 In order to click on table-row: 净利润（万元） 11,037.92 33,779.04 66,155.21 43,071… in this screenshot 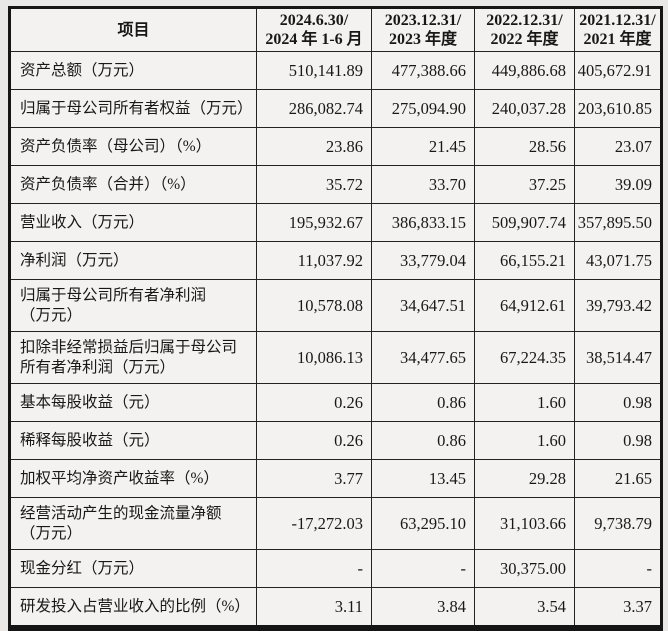, I will do `click(335, 260)`.